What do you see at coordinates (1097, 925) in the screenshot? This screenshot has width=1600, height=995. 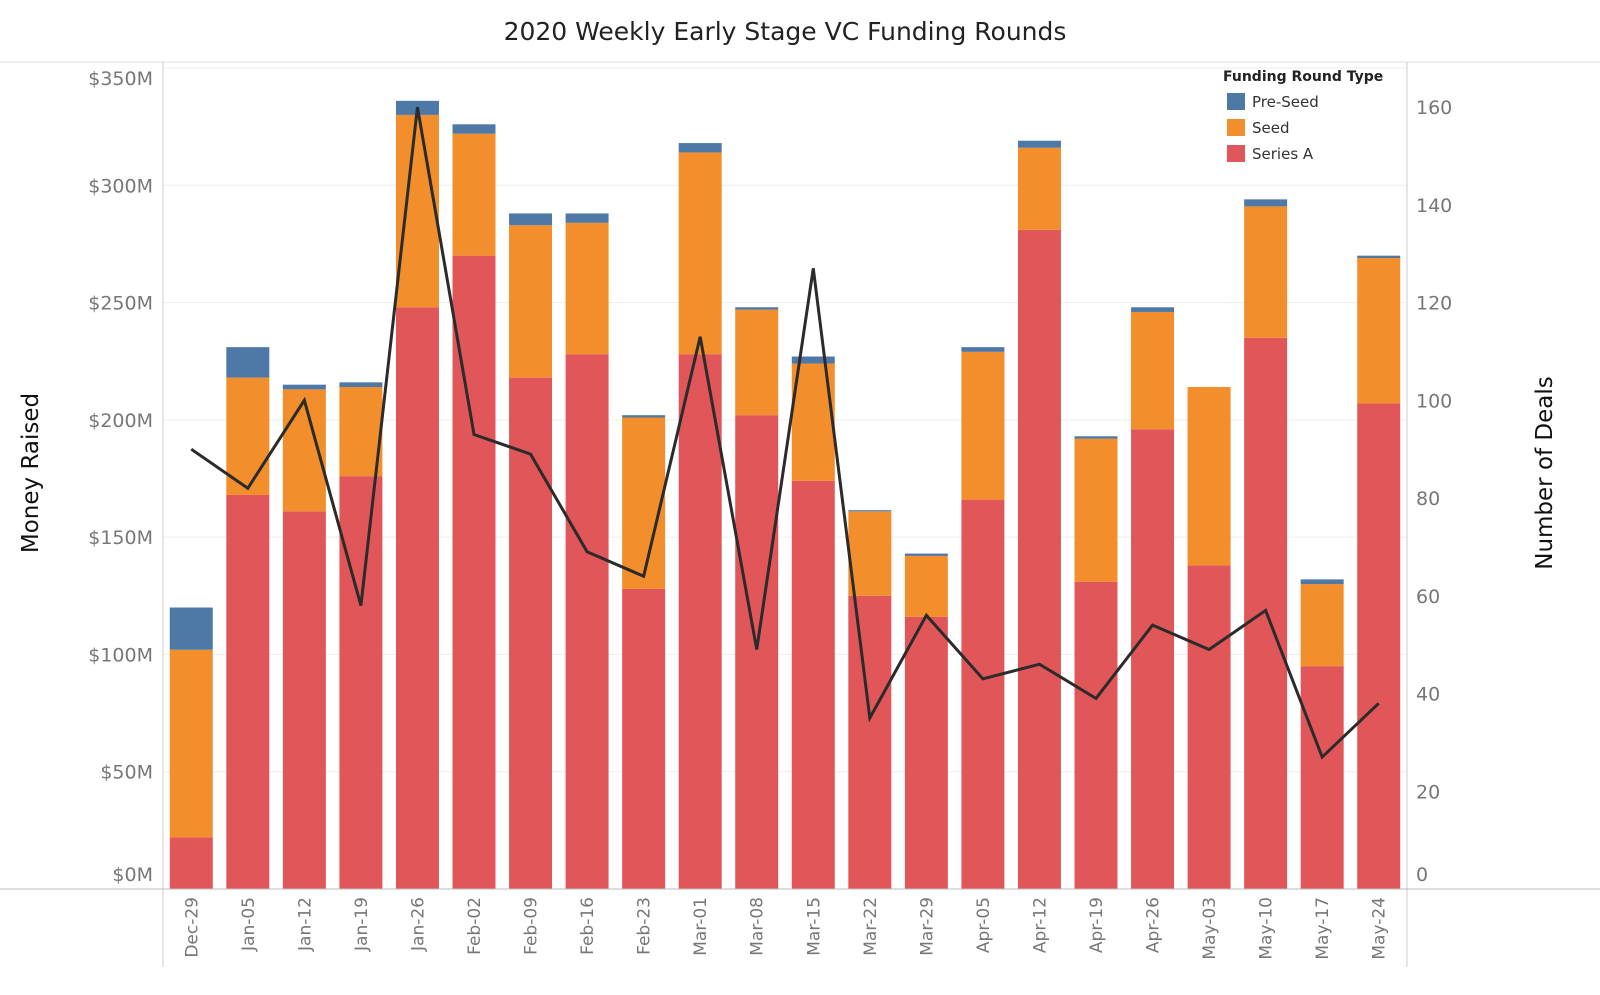 I see `x-tick-label: Apr-19` at bounding box center [1097, 925].